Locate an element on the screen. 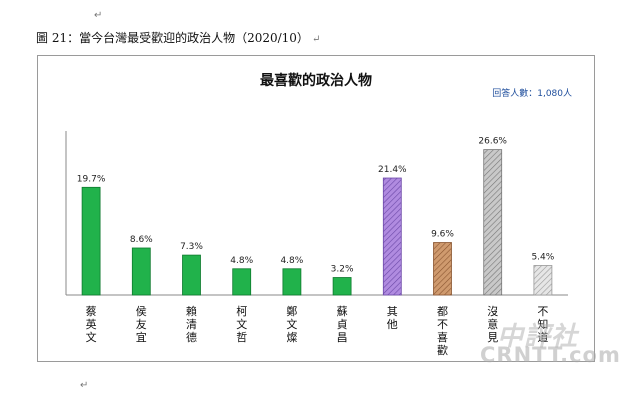  category-label-7: 其他 is located at coordinates (392, 318).